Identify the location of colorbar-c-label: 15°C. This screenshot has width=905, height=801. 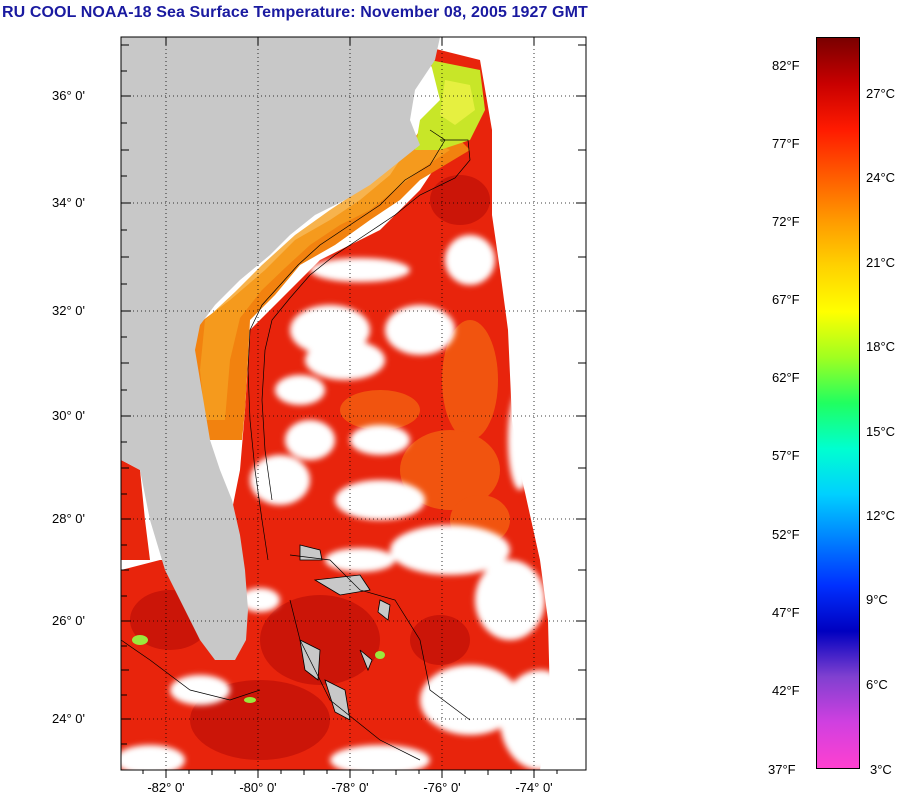
(881, 431).